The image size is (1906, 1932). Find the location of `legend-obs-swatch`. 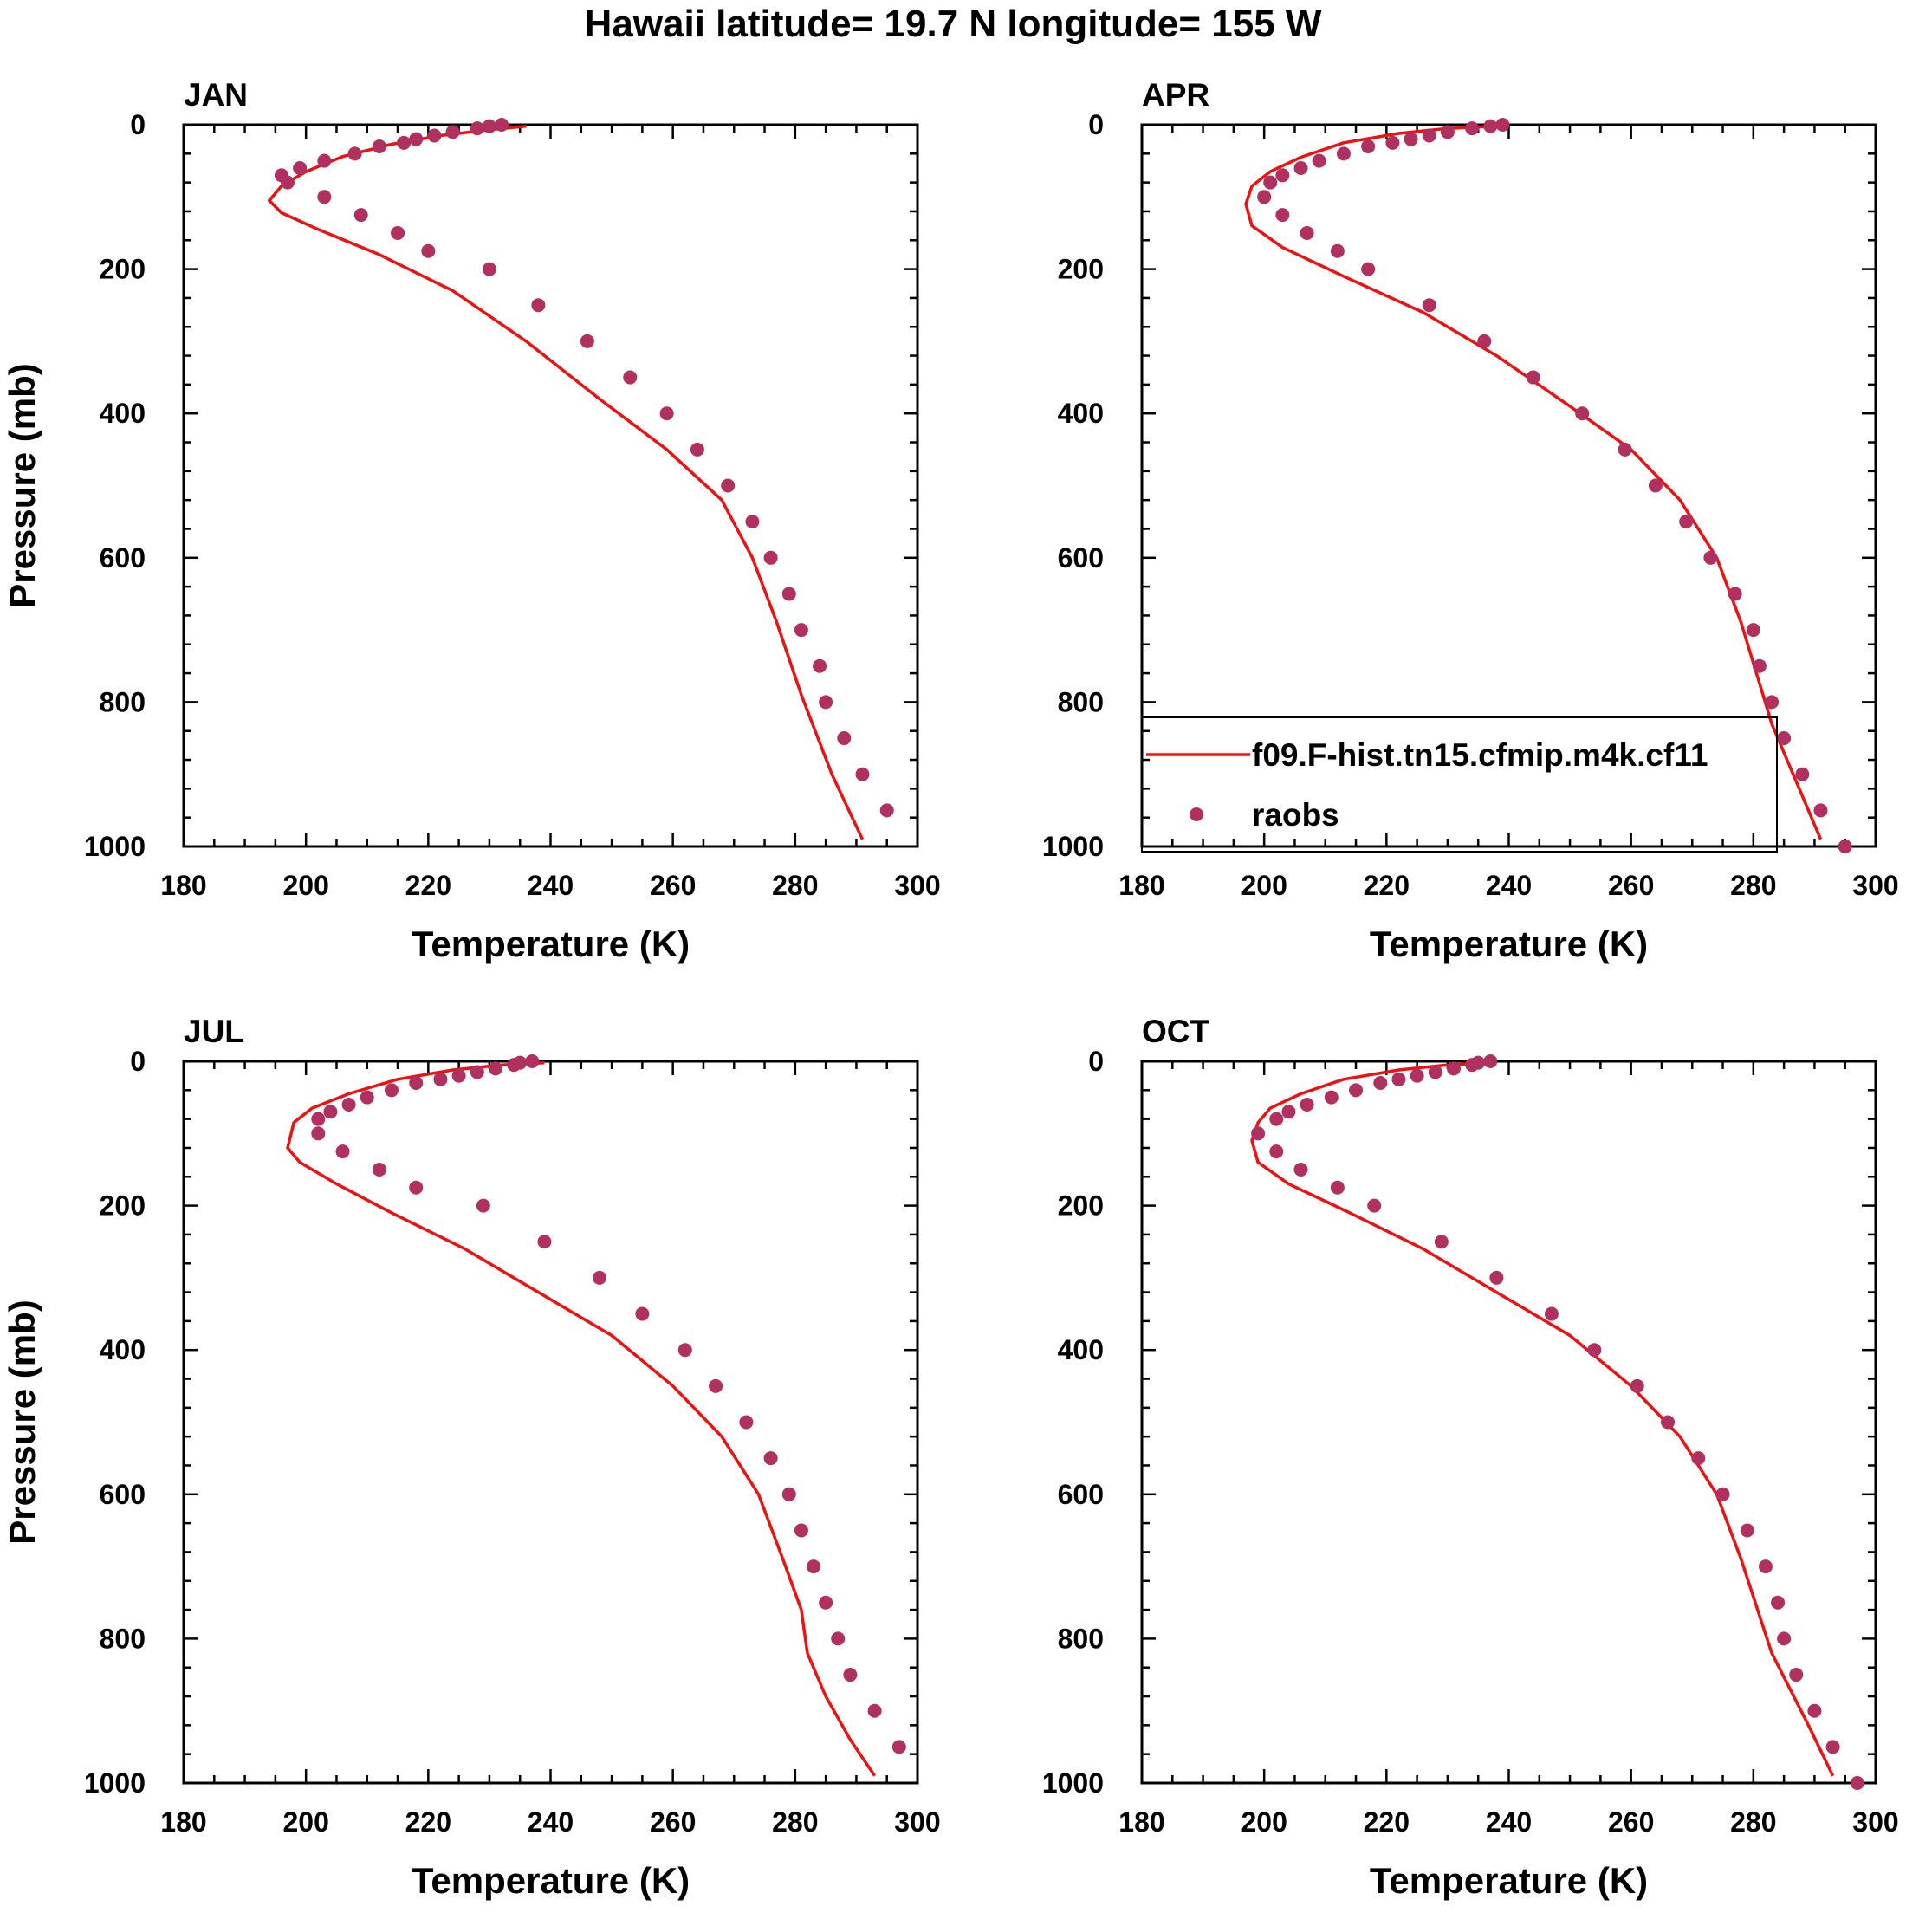

legend-obs-swatch is located at coordinates (1196, 814).